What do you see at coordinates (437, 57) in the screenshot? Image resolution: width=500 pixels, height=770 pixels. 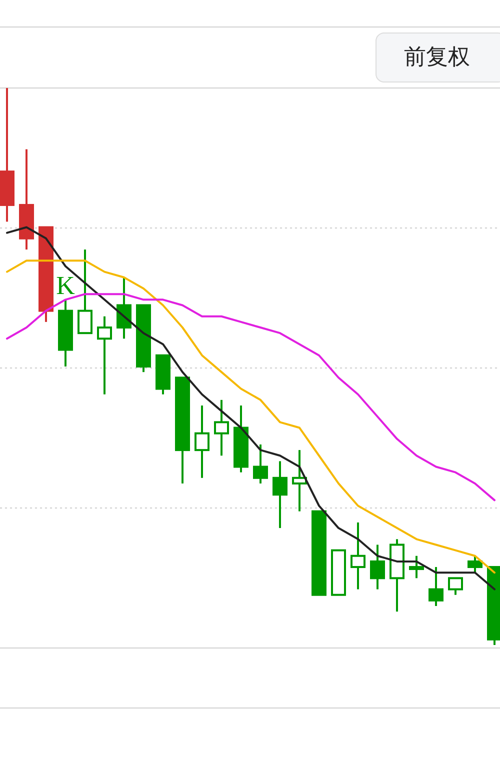 I see `text: 前复权` at bounding box center [437, 57].